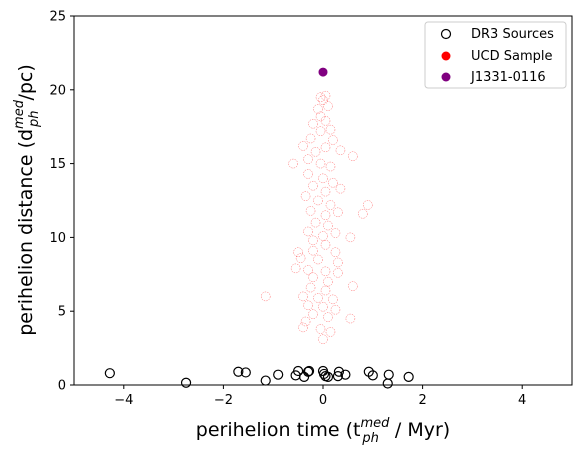 The height and width of the screenshot is (457, 581). I want to click on y-tick-label: 25, so click(57, 17).